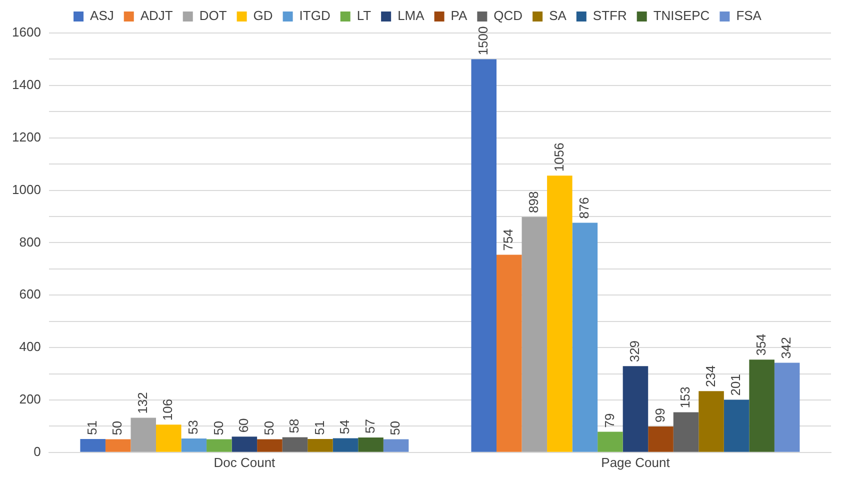  I want to click on data-label: 58, so click(294, 426).